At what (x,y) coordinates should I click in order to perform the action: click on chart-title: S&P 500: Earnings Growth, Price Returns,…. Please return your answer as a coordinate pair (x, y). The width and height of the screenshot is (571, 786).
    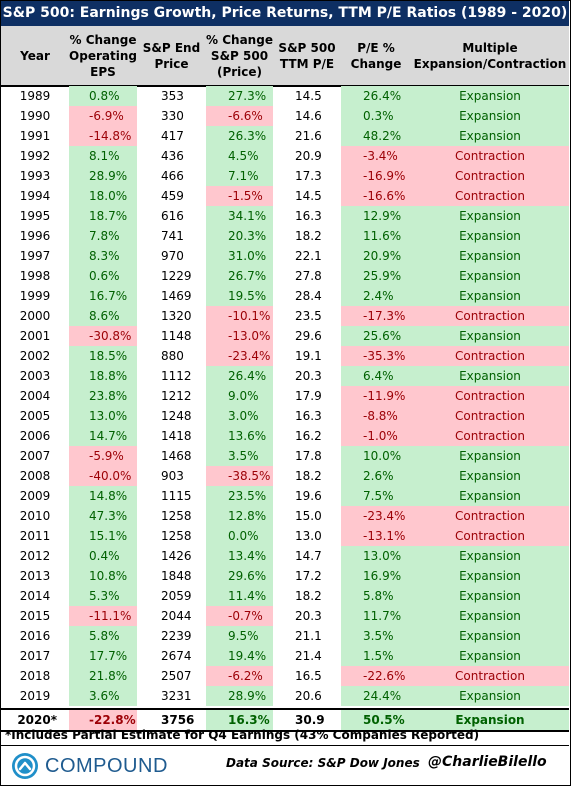
    Looking at the image, I should click on (285, 13).